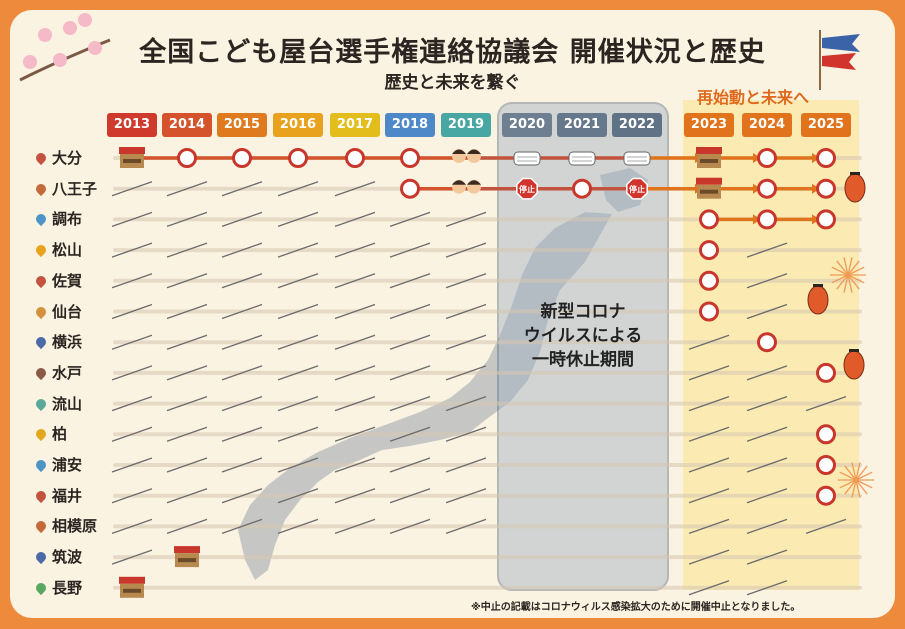 This screenshot has width=905, height=629. I want to click on city-name: 調布, so click(67, 219).